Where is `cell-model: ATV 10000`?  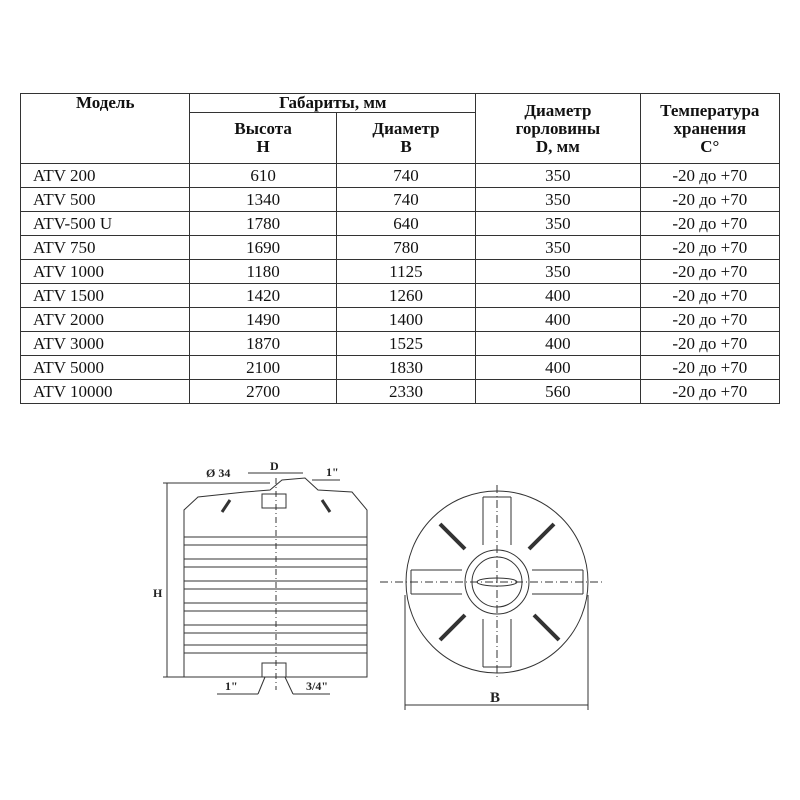
cell-model: ATV 10000 is located at coordinates (105, 391).